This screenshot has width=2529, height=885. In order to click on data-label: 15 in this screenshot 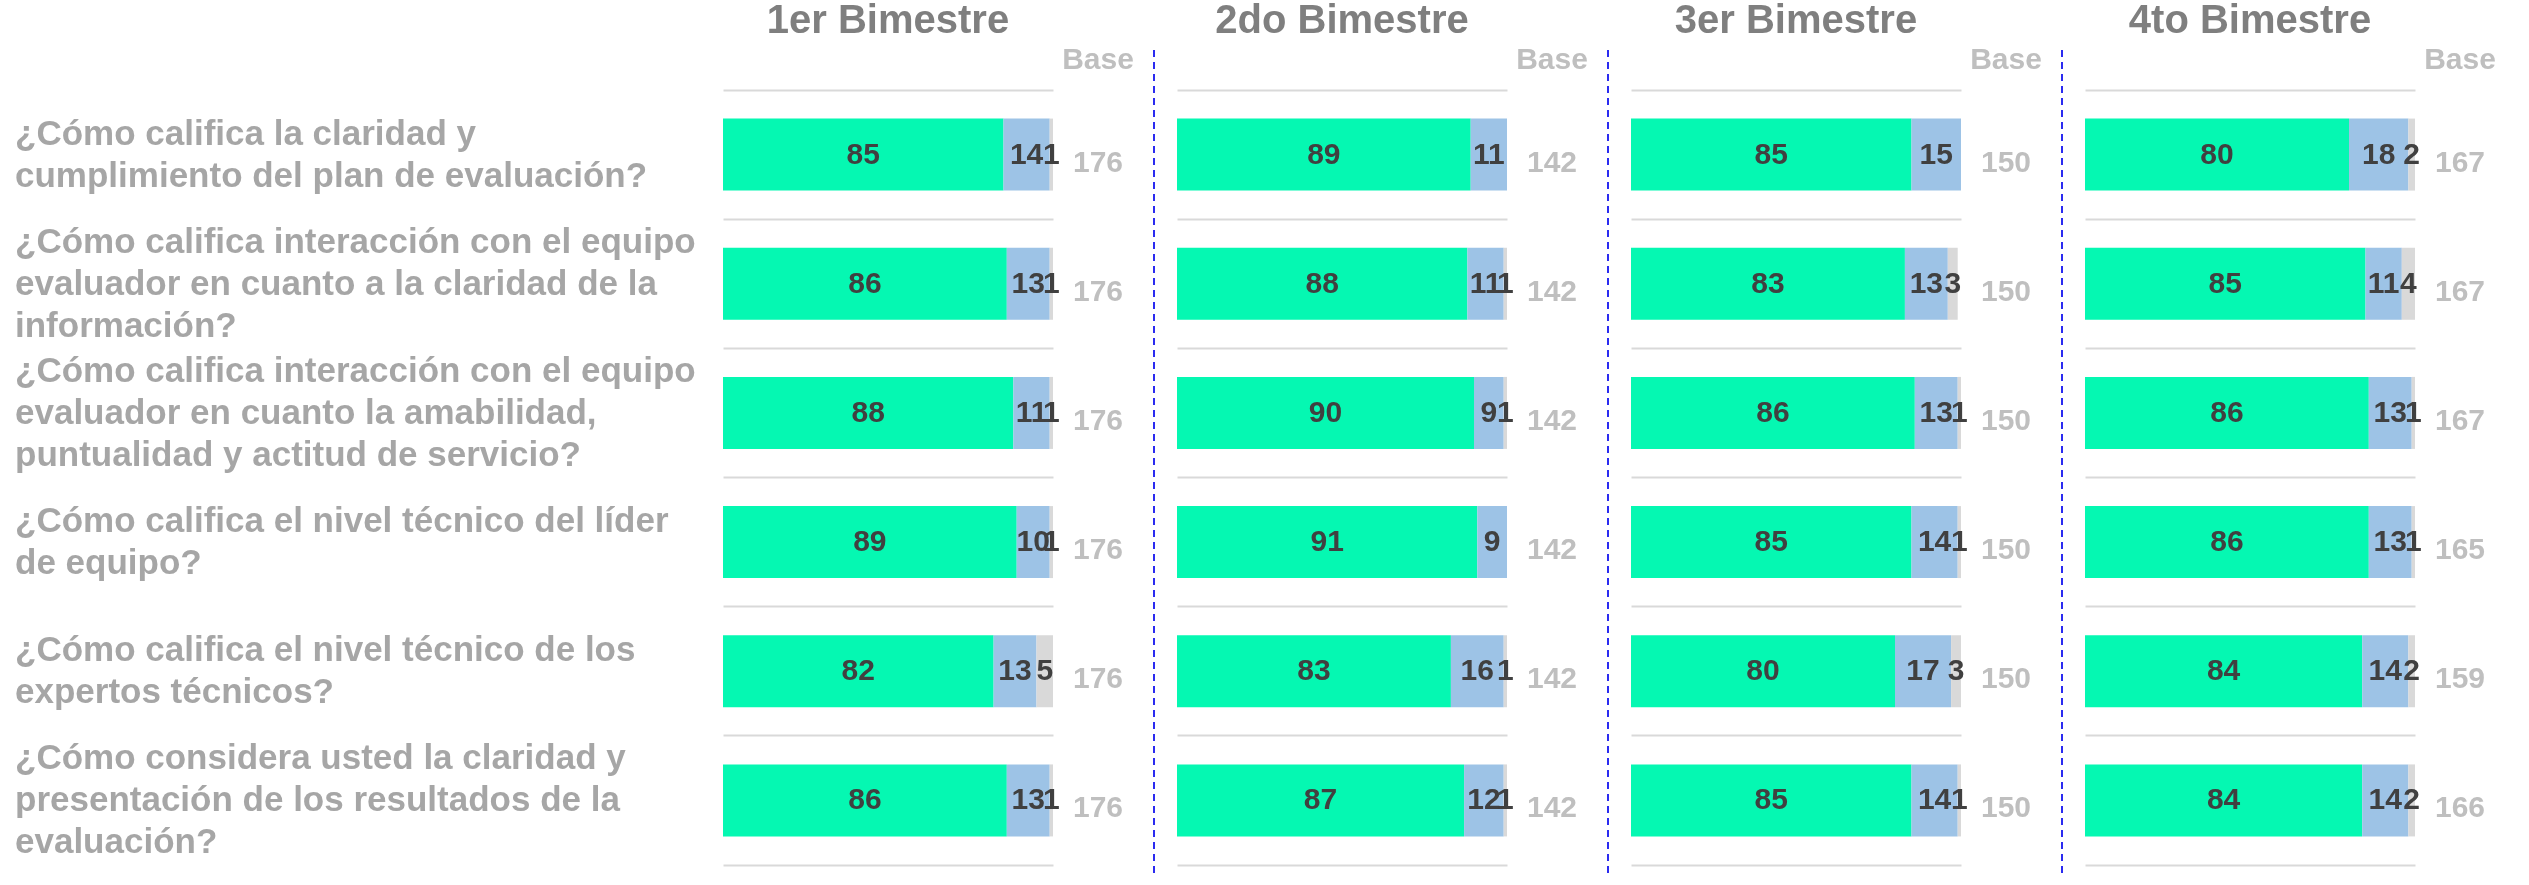, I will do `click(1936, 153)`.